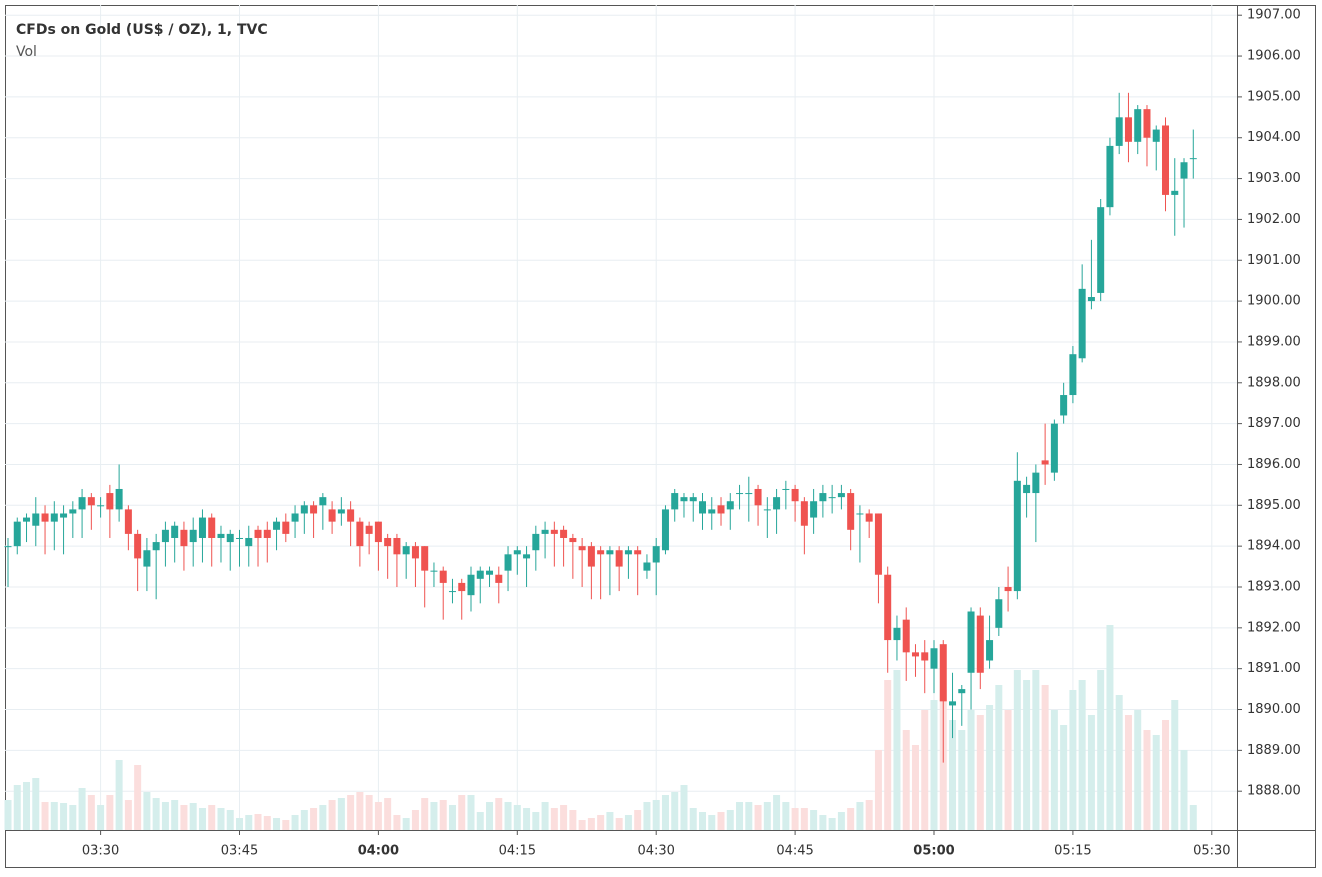 This screenshot has height=877, width=1322. Describe the element at coordinates (517, 851) in the screenshot. I see `x-tick-label: 04:15` at that location.